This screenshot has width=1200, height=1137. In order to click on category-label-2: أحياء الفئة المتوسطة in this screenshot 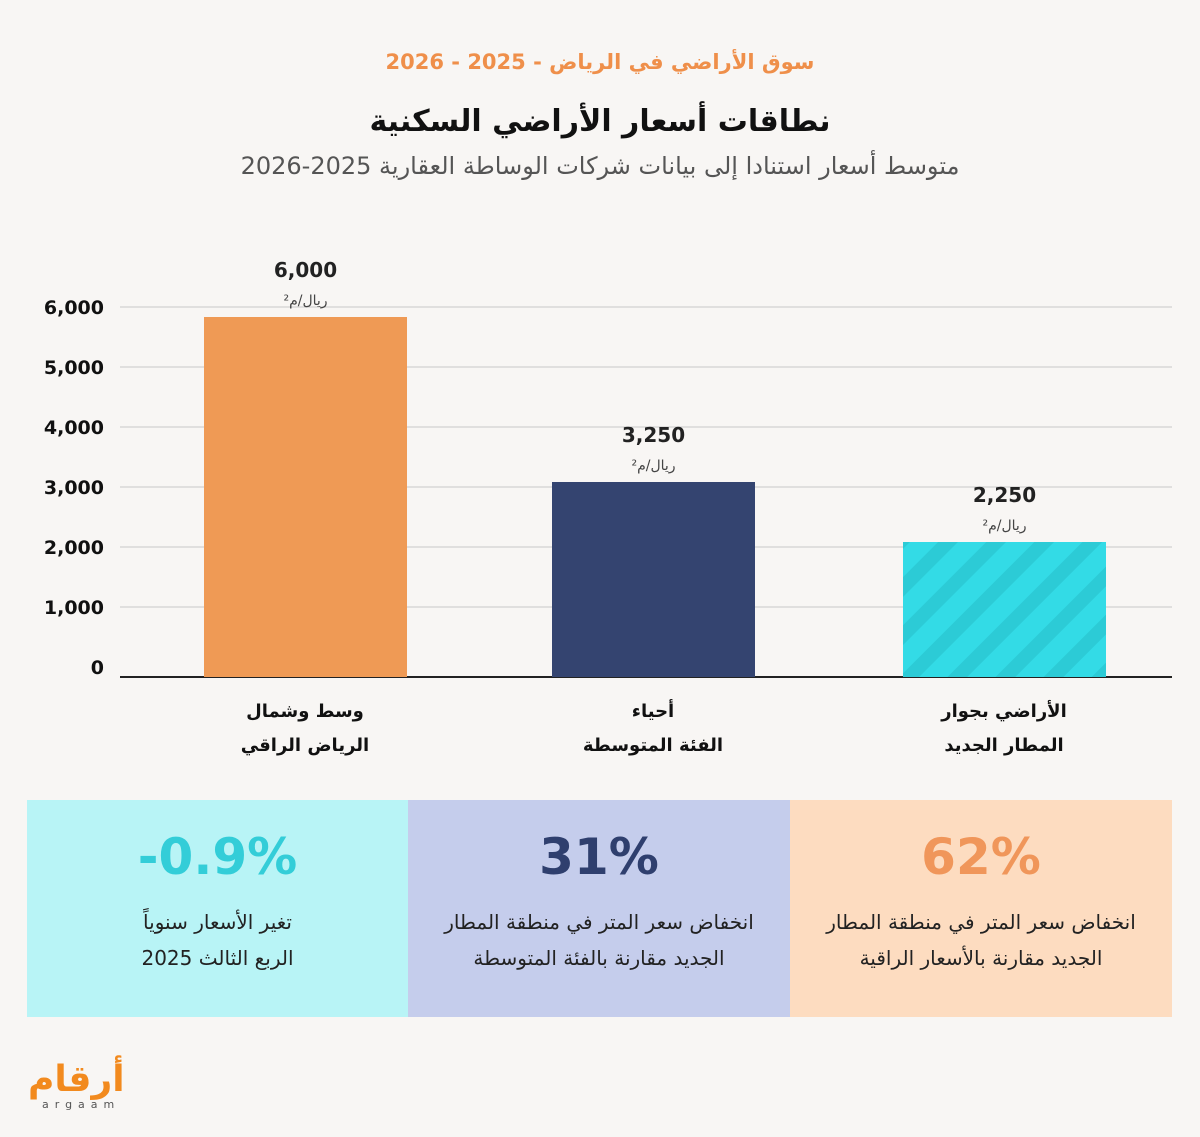, I will do `click(653, 728)`.